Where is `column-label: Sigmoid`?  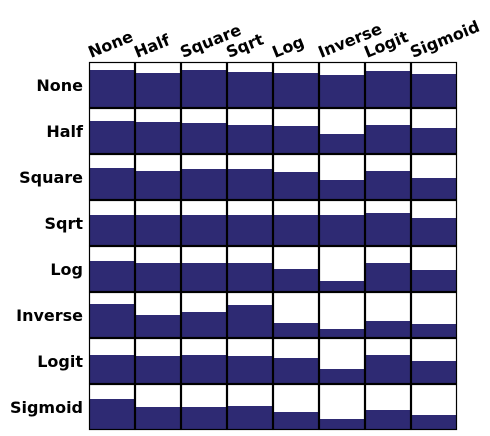
column-label: Sigmoid is located at coordinates (444, 39).